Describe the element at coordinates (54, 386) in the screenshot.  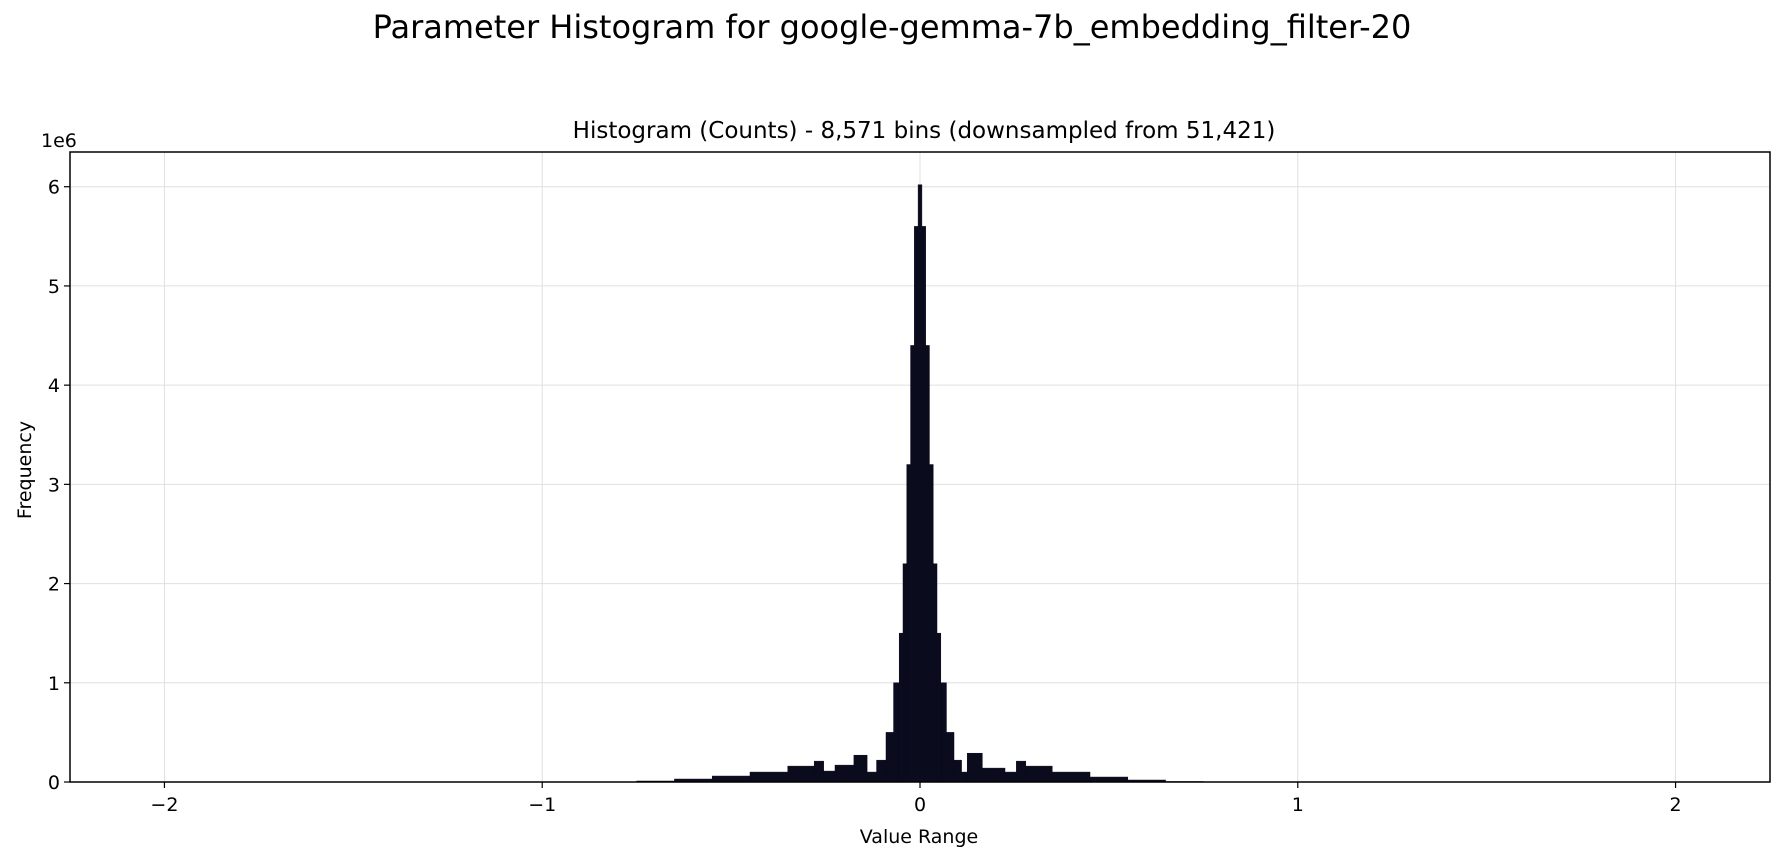
I see `y-tick-label: 4` at that location.